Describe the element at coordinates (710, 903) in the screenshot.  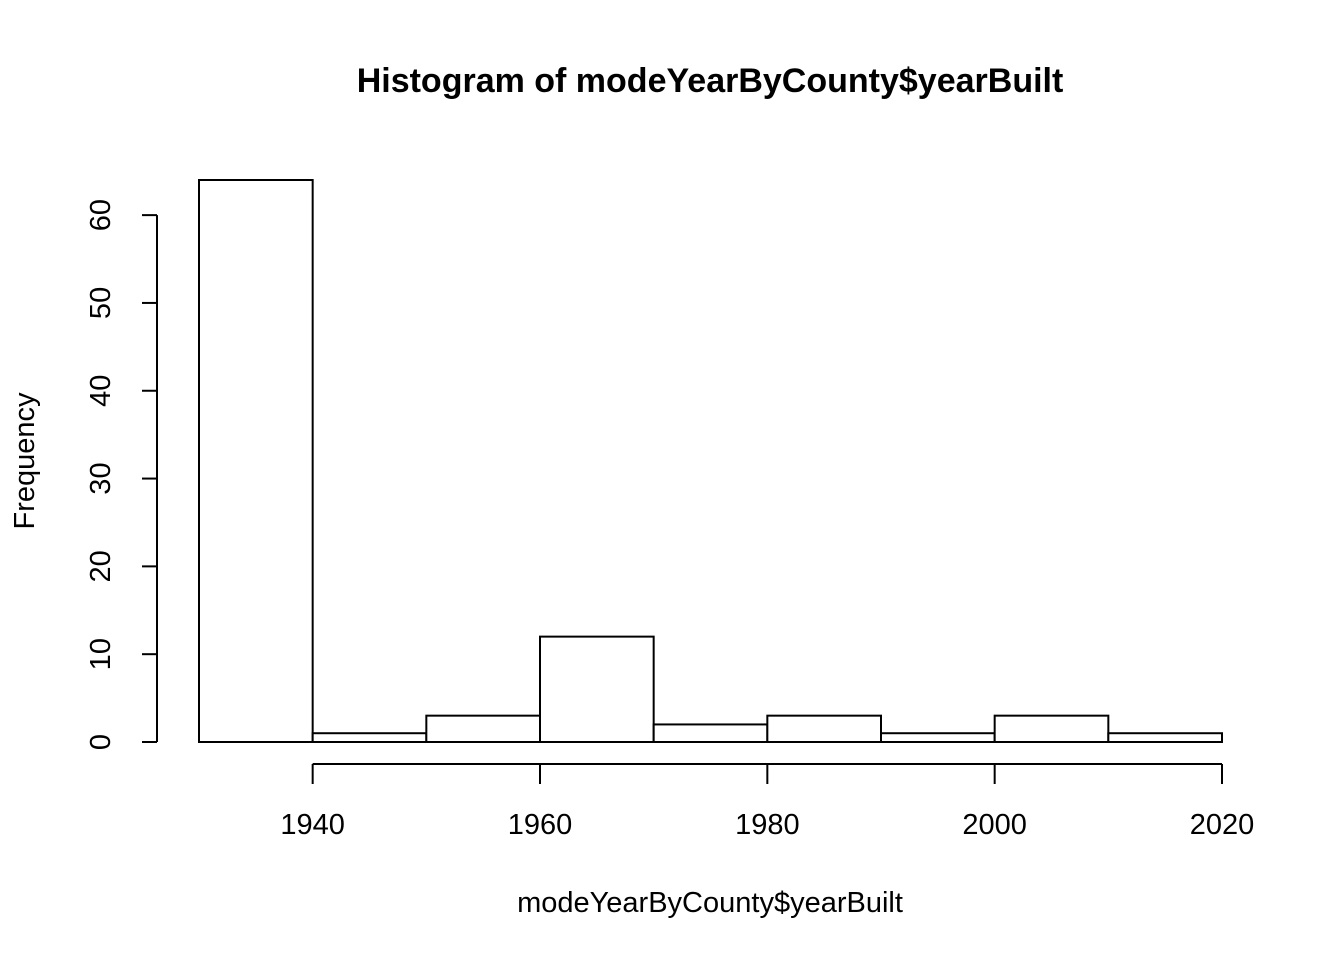
I see `x-axis-label: modeYearByCounty$yearBuilt` at that location.